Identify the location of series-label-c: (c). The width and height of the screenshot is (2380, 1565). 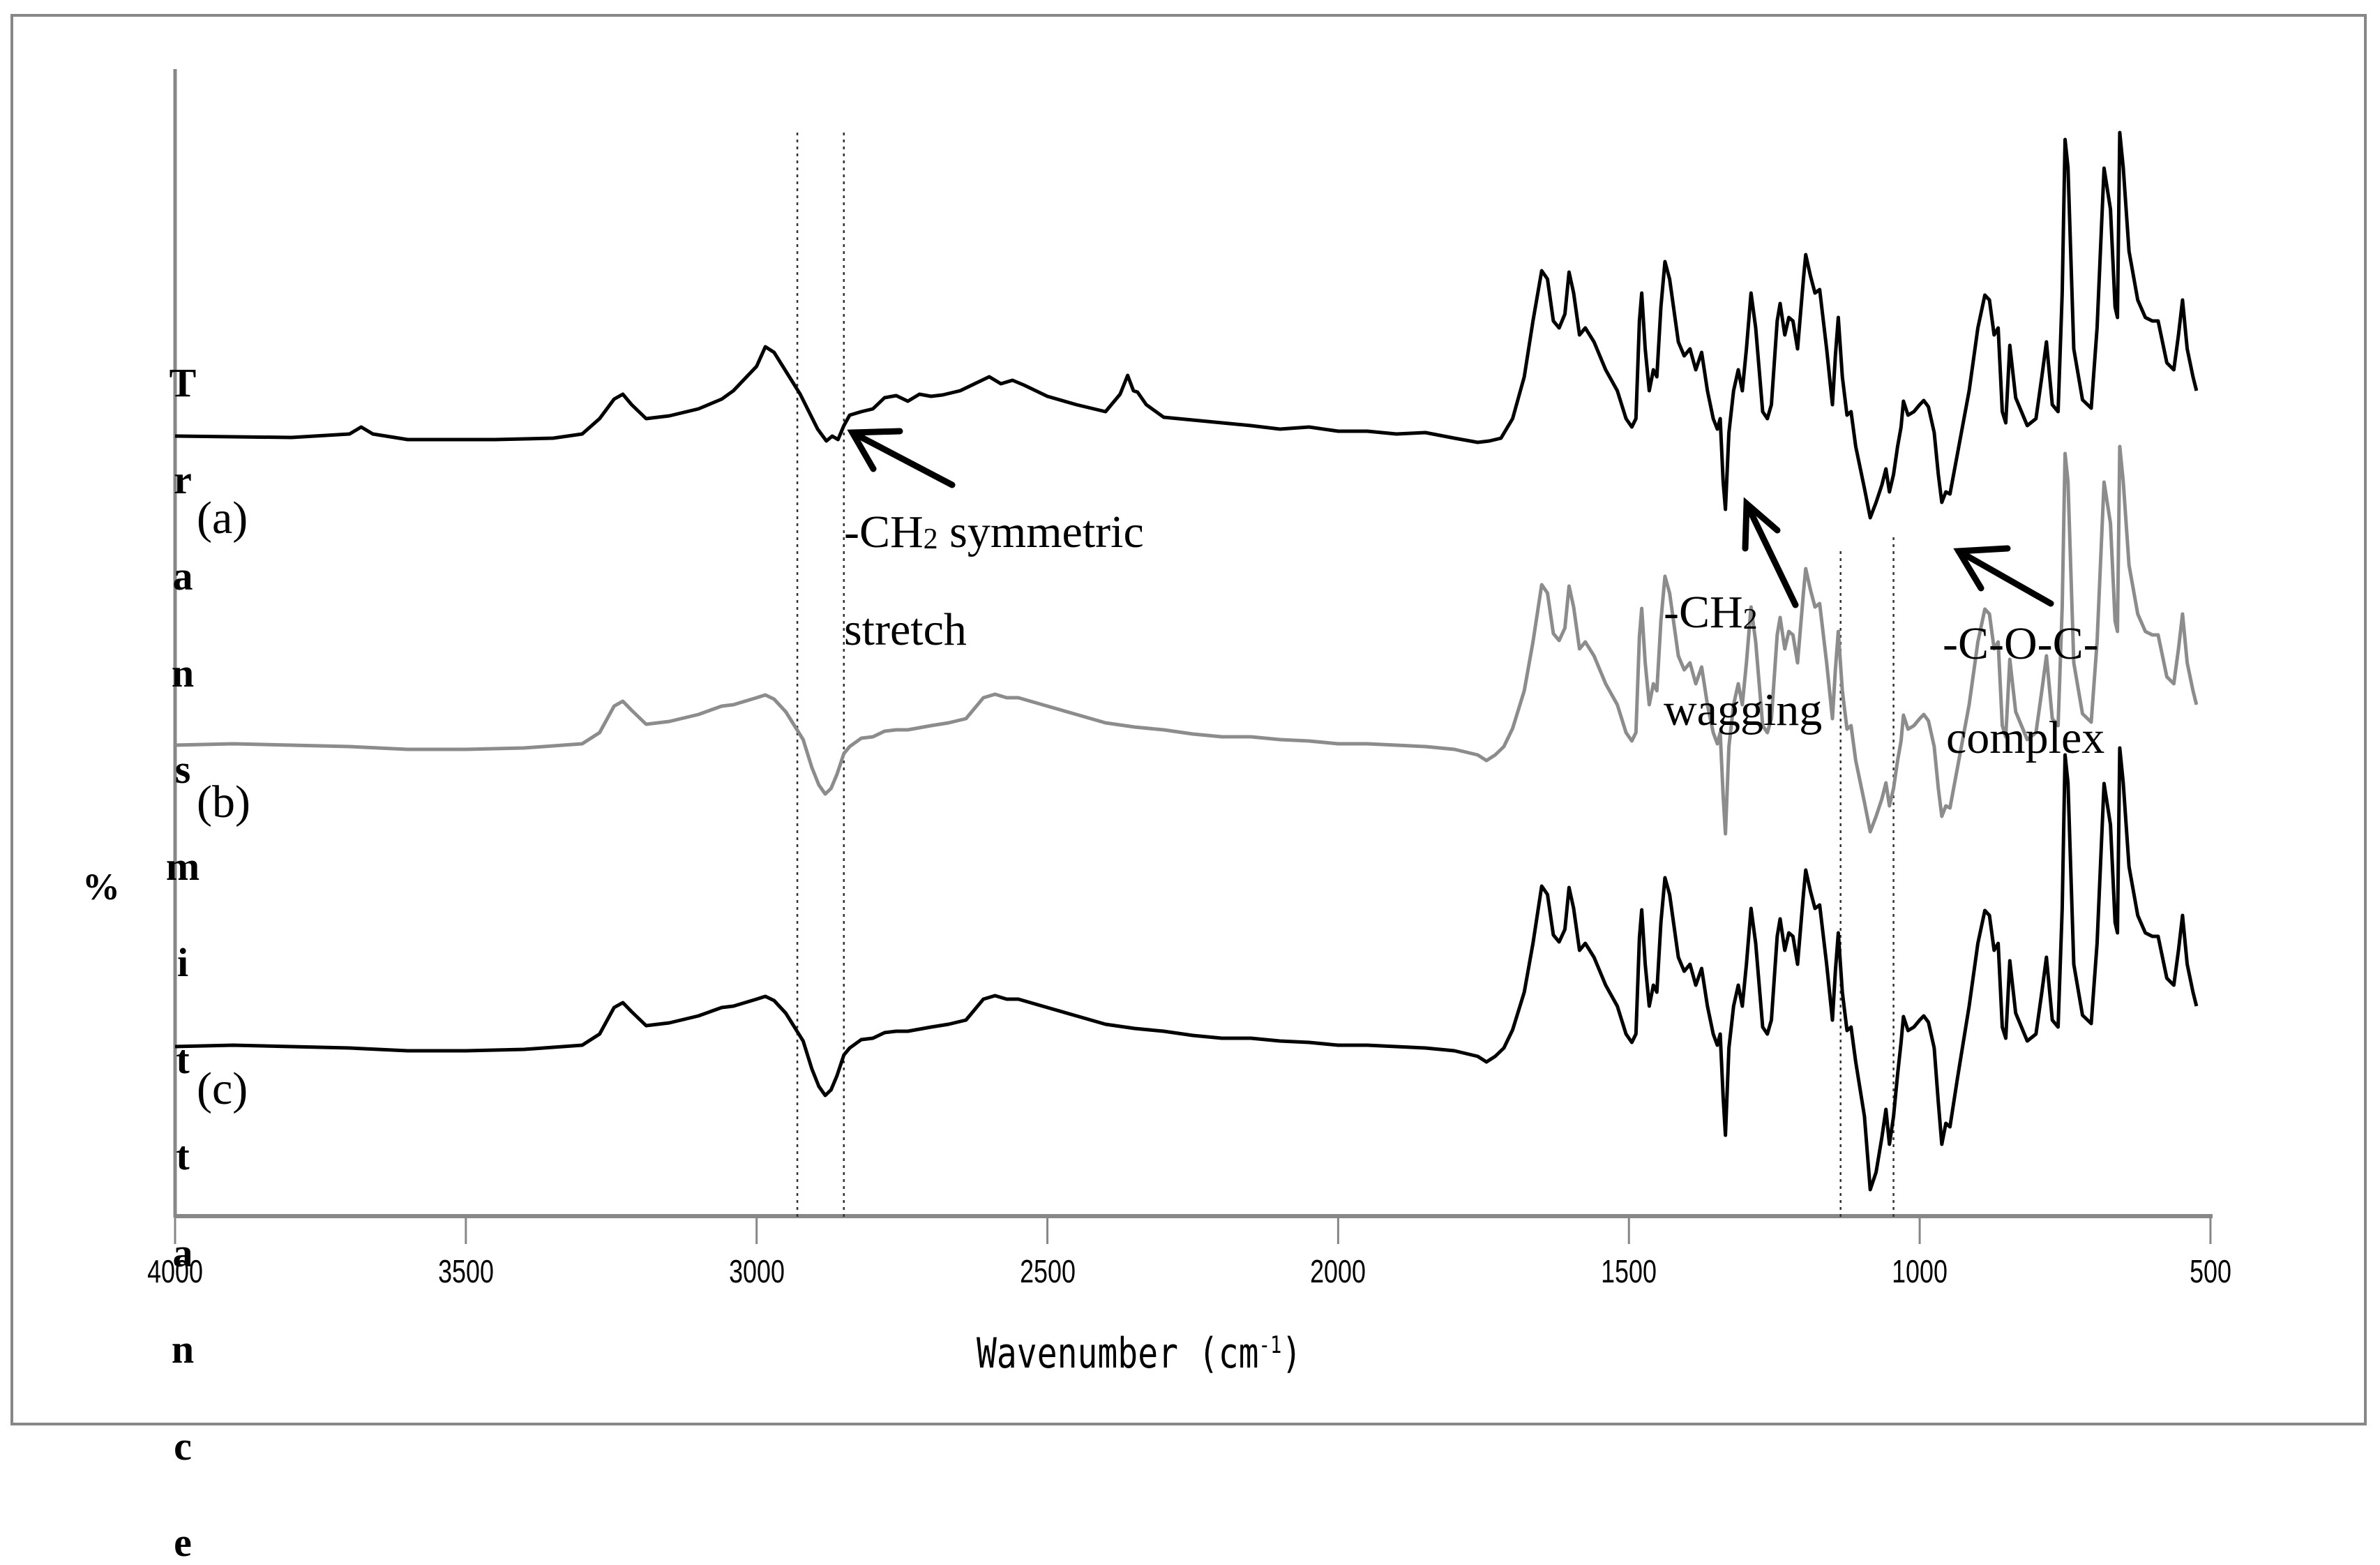
(222, 1088).